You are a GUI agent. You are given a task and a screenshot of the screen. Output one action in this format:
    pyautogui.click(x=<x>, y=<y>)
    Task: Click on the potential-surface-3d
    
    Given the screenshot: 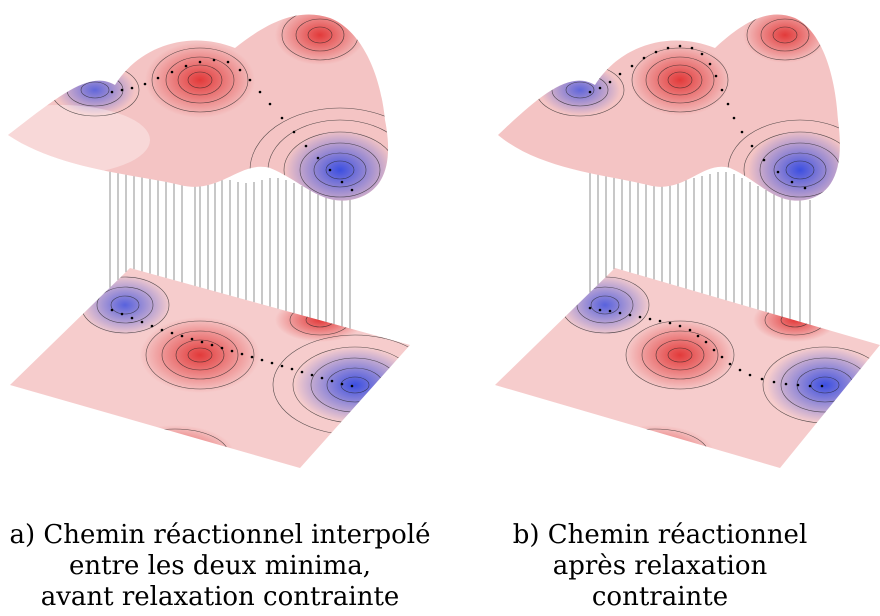 What is the action you would take?
    pyautogui.click(x=669, y=107)
    